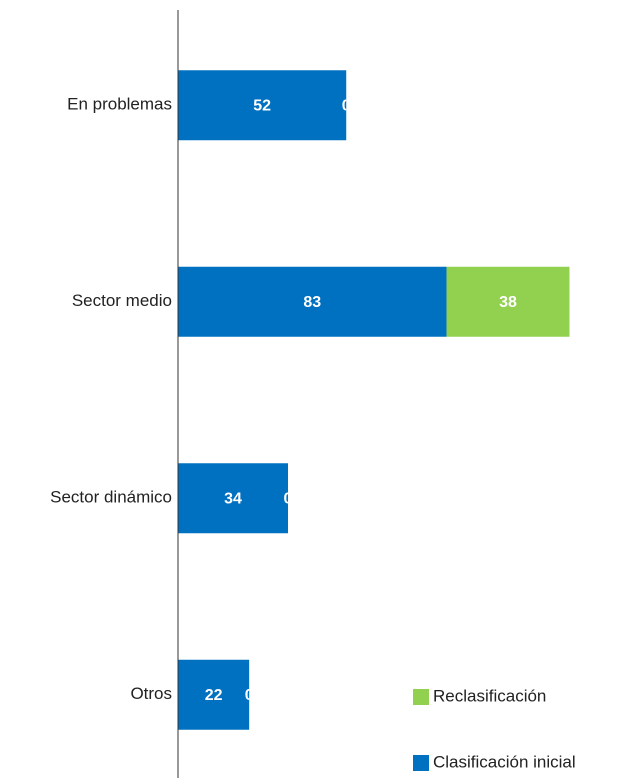  What do you see at coordinates (151, 693) in the screenshot?
I see `category-label: Otros` at bounding box center [151, 693].